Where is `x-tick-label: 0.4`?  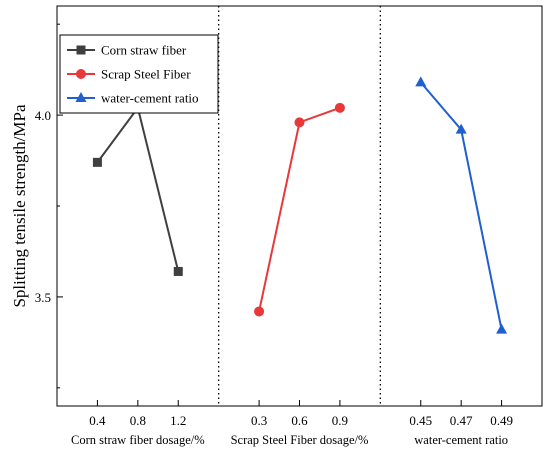
x-tick-label: 0.4 is located at coordinates (97, 420).